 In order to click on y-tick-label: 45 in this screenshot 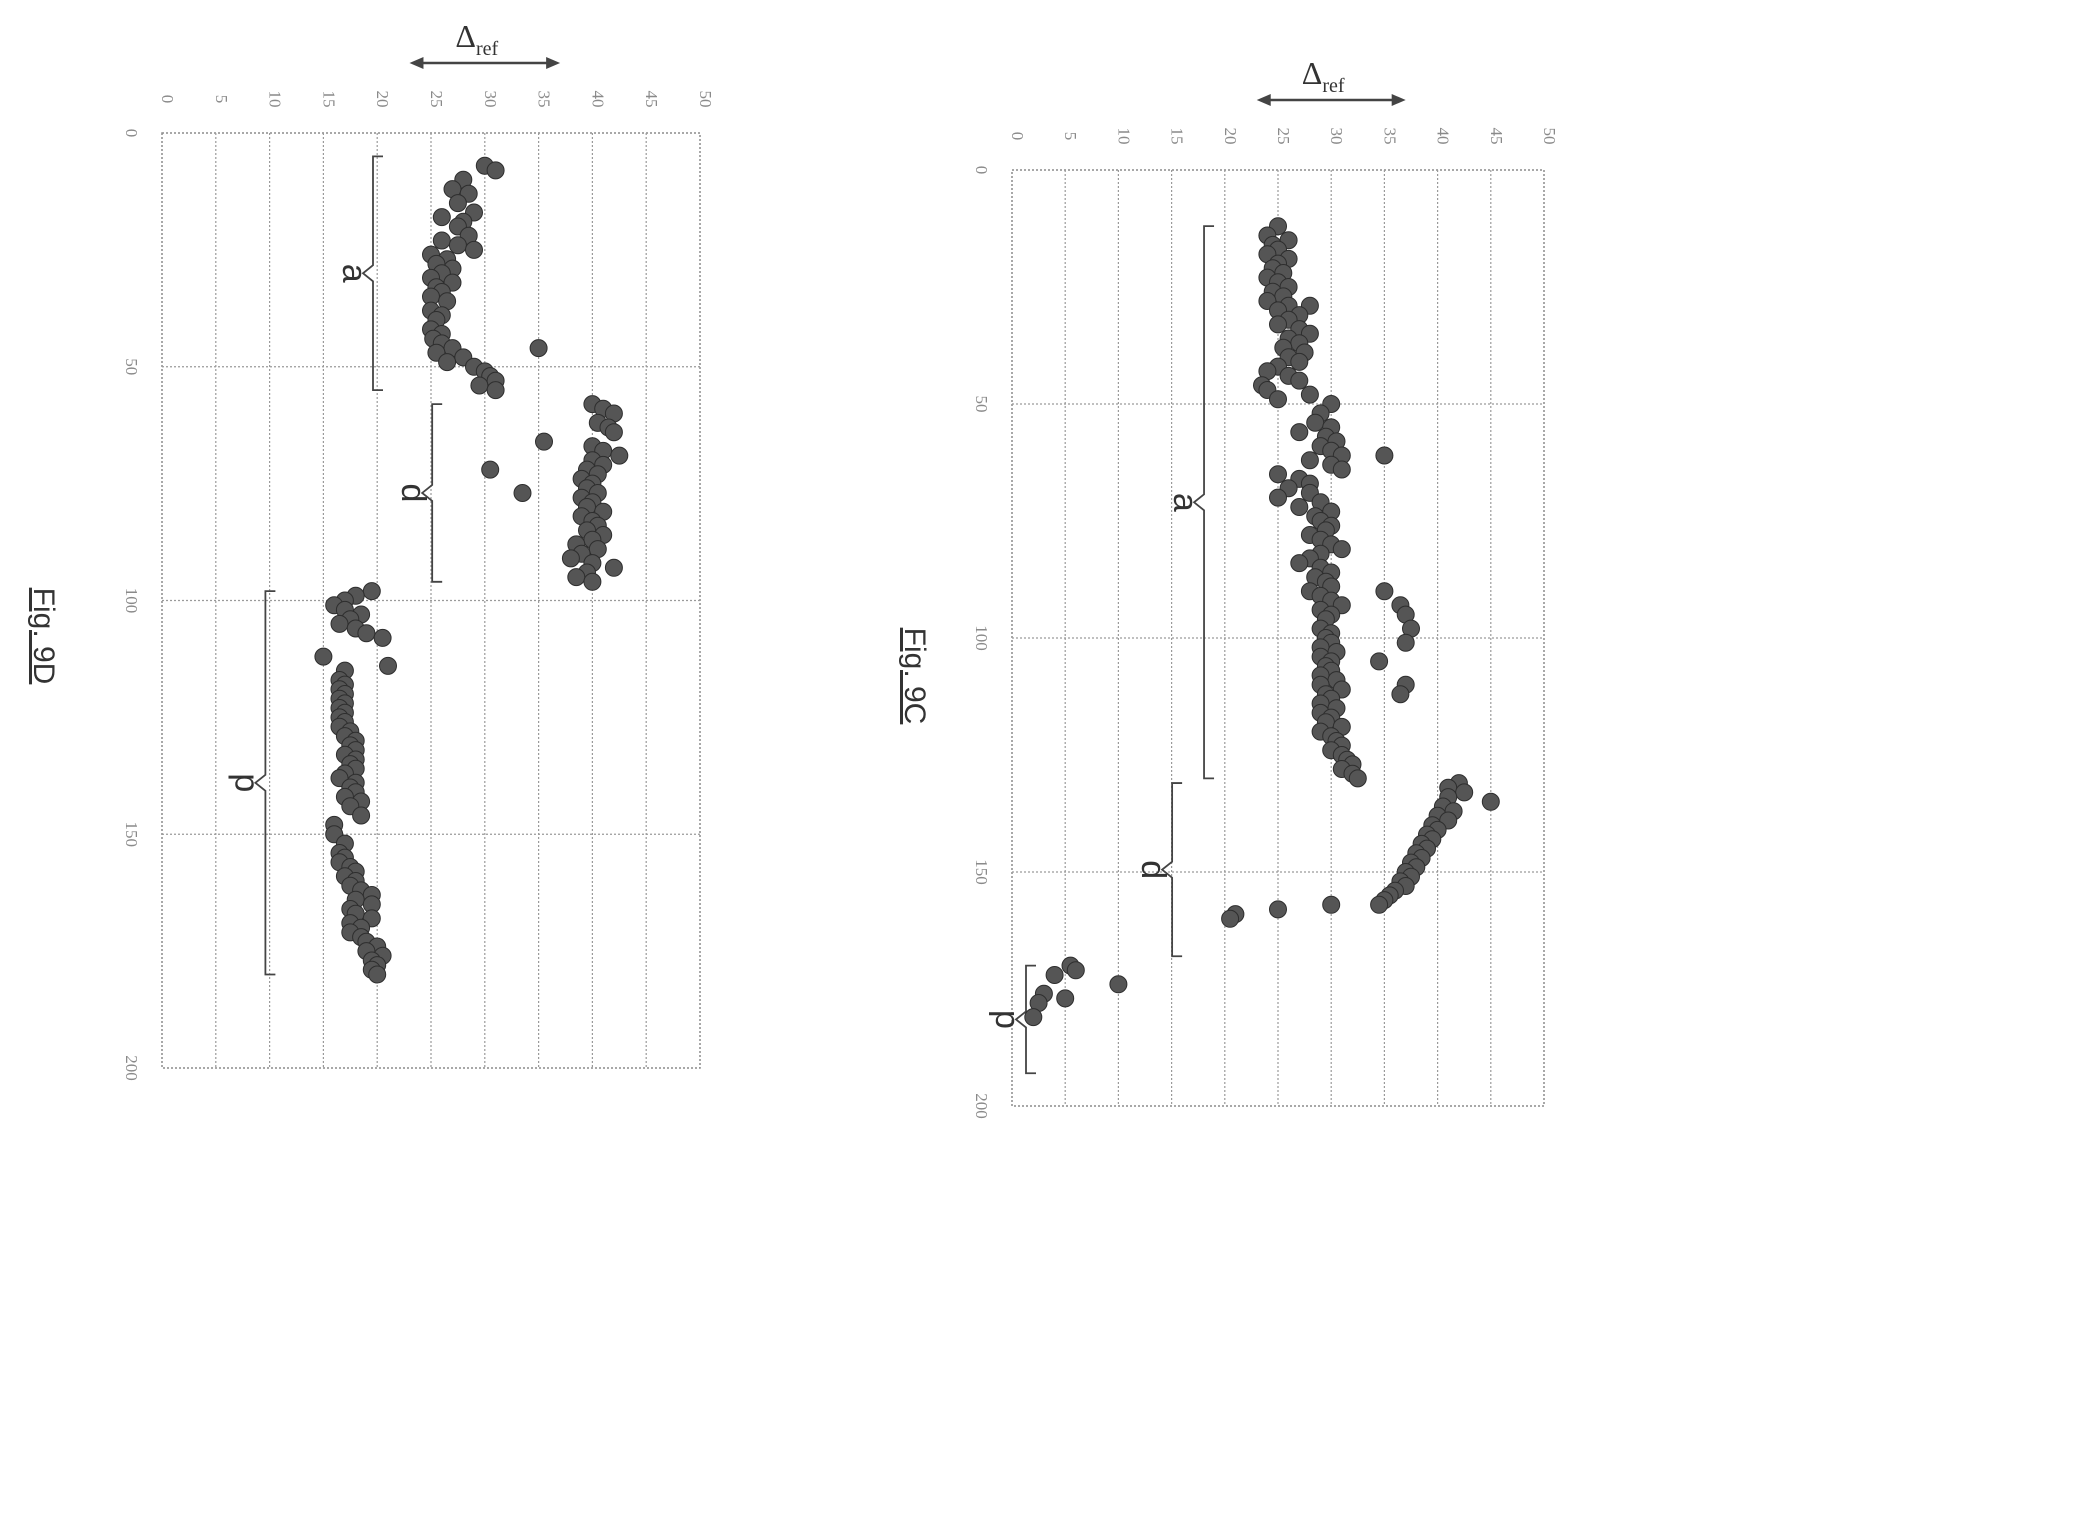, I will do `click(651, 99)`.